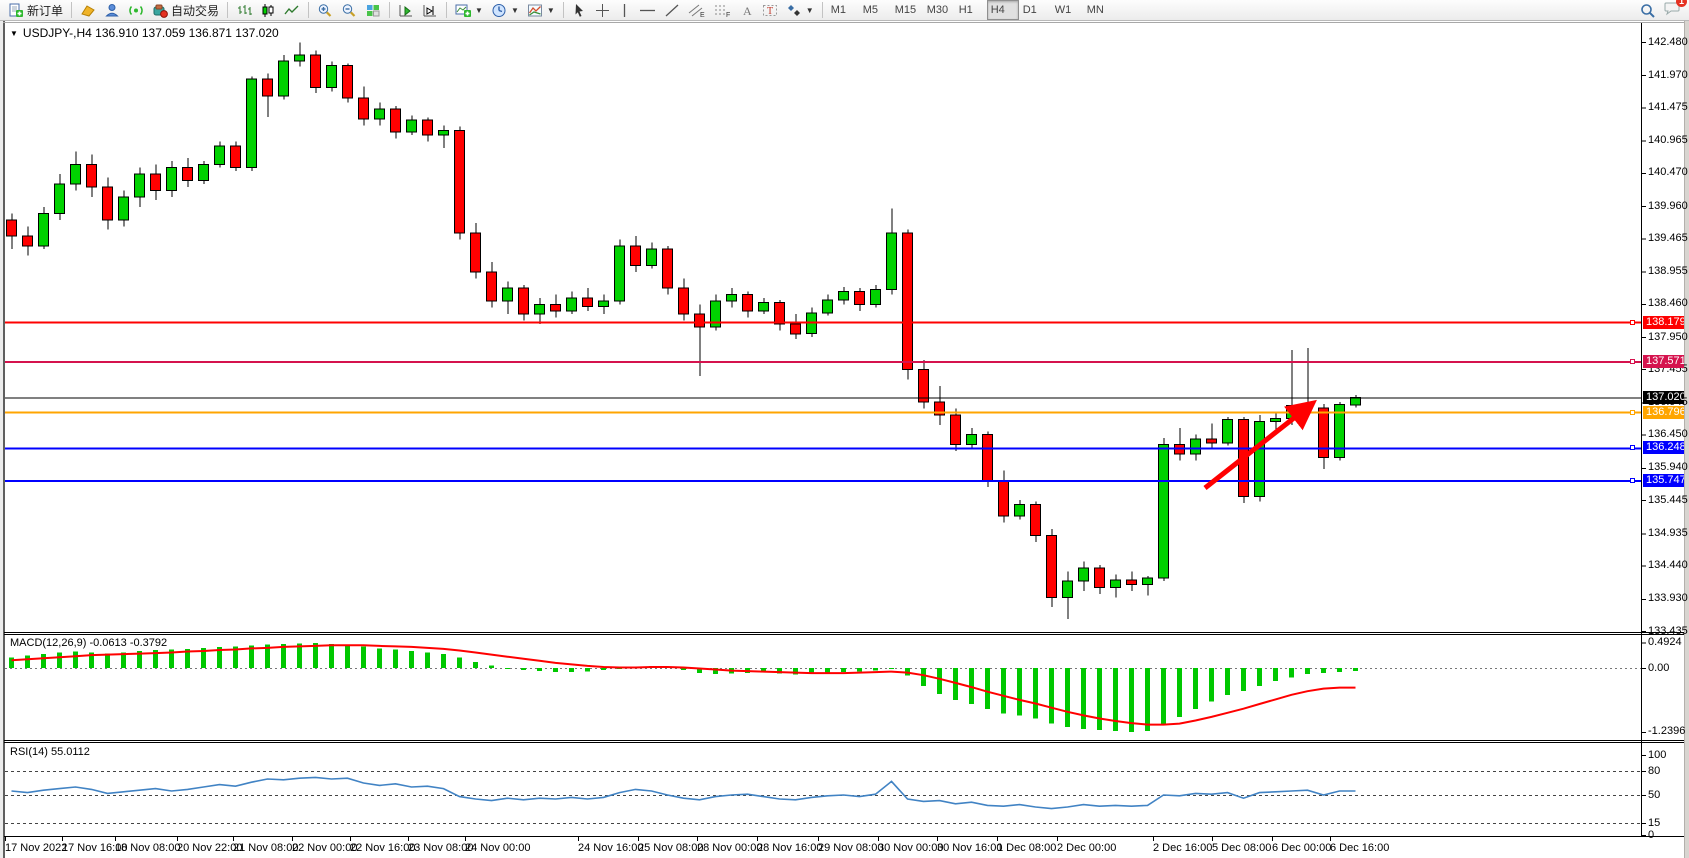 The height and width of the screenshot is (858, 1689). I want to click on auto-scroll-button, so click(406, 10).